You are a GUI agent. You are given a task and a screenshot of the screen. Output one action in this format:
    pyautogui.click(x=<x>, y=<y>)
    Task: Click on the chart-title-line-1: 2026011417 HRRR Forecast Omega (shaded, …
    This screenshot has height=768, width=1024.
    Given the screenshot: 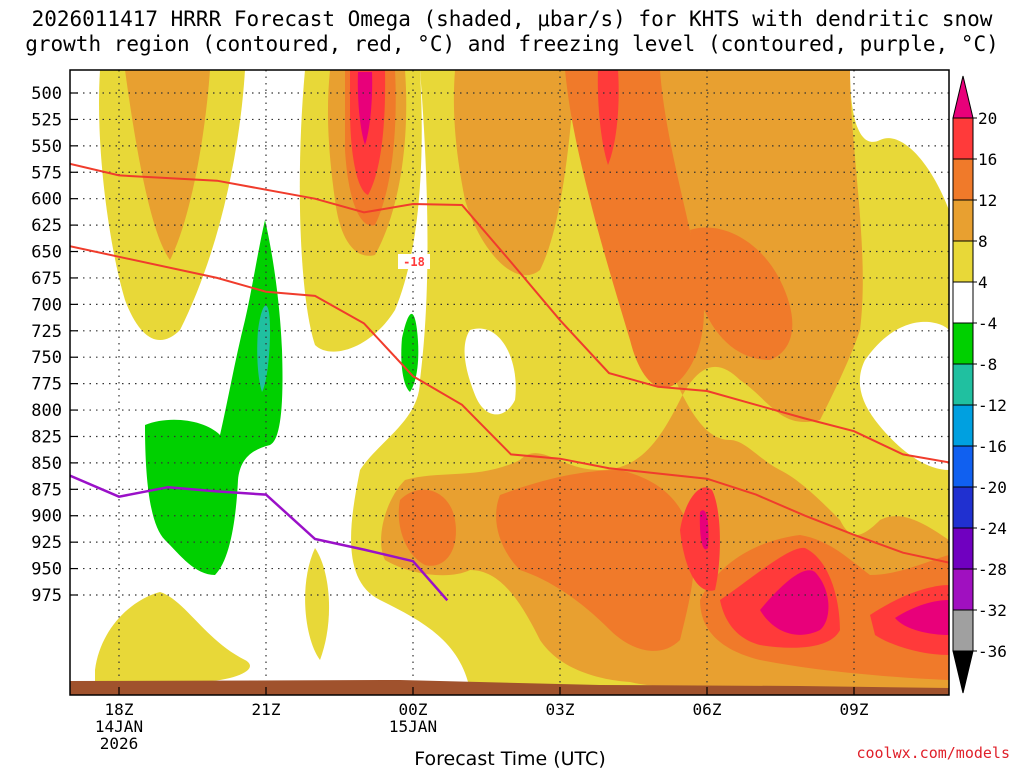 What is the action you would take?
    pyautogui.click(x=512, y=19)
    